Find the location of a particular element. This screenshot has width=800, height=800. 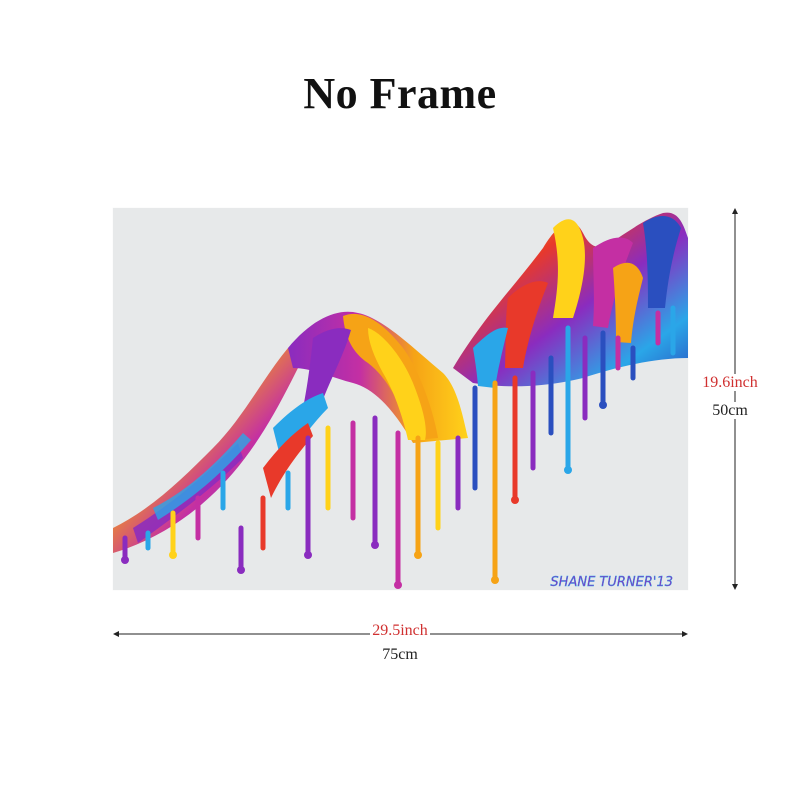

drip-droplets is located at coordinates (364, 495).